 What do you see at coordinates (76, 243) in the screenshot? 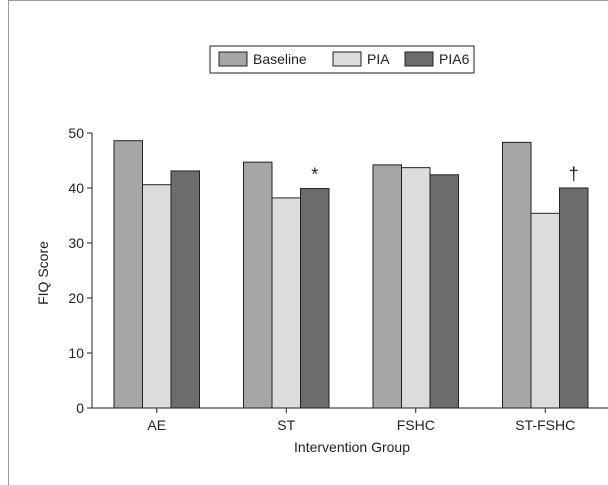
I see `y-tick-label: 30` at bounding box center [76, 243].